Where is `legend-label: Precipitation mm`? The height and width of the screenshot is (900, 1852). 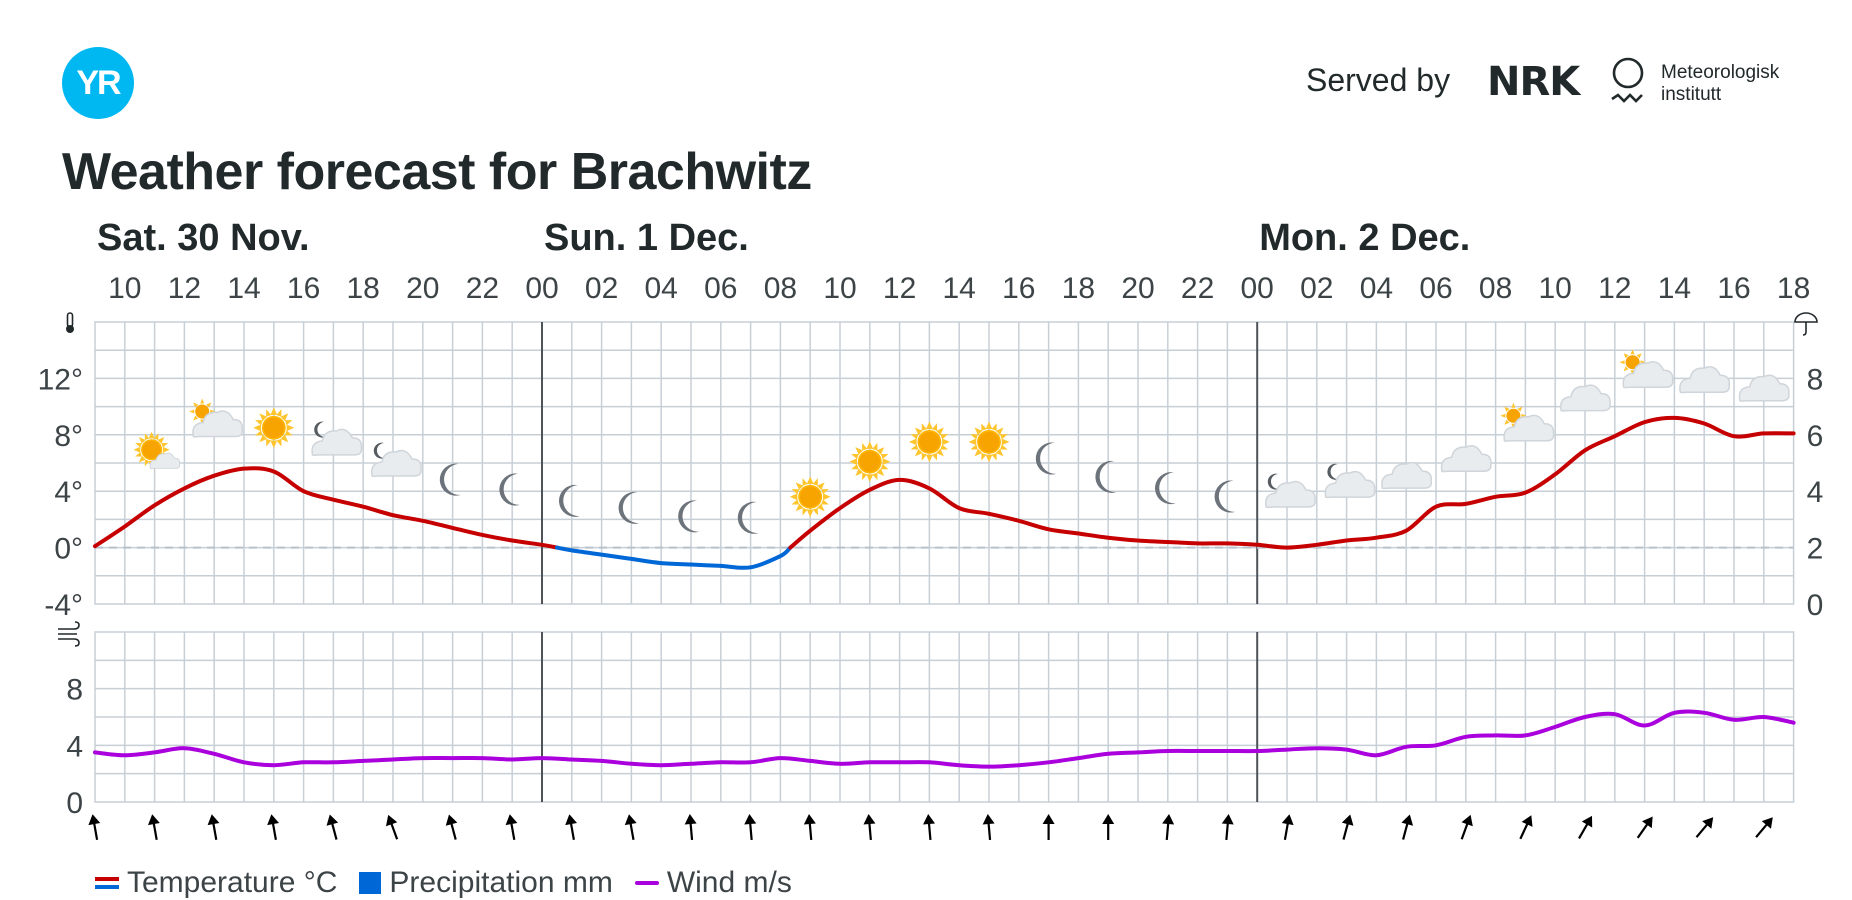 legend-label: Precipitation mm is located at coordinates (501, 882).